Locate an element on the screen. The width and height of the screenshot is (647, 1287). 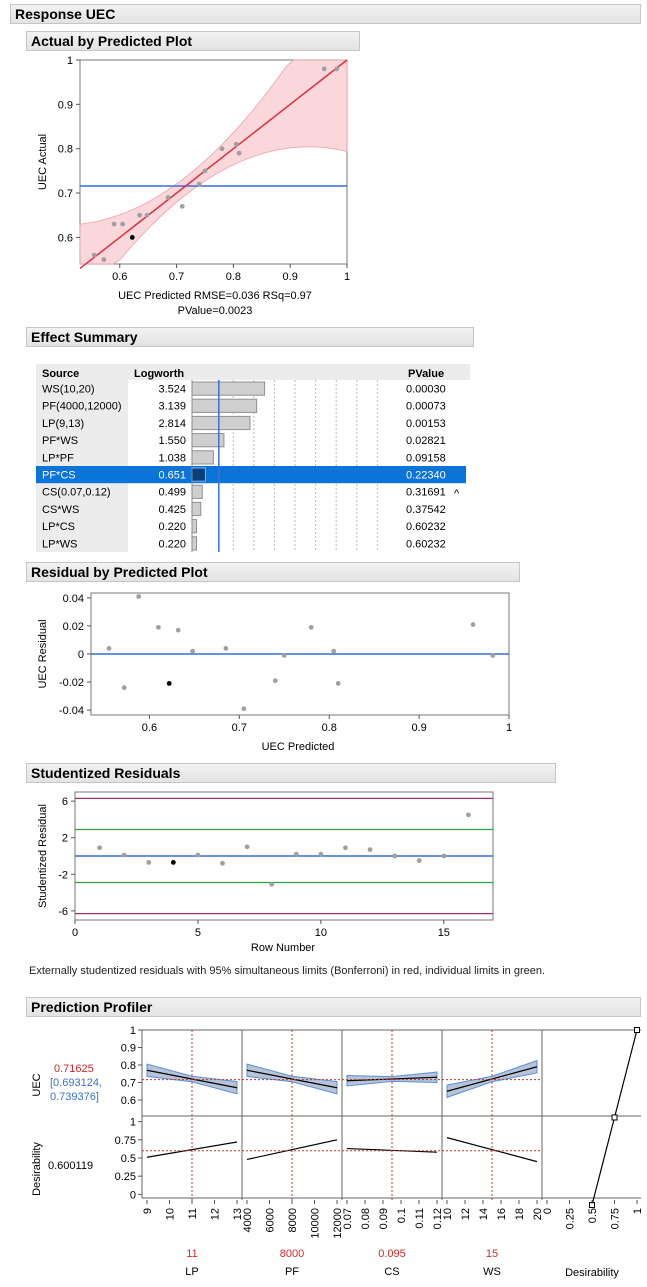
effect-pvalue: 0.60232 is located at coordinates (426, 544).